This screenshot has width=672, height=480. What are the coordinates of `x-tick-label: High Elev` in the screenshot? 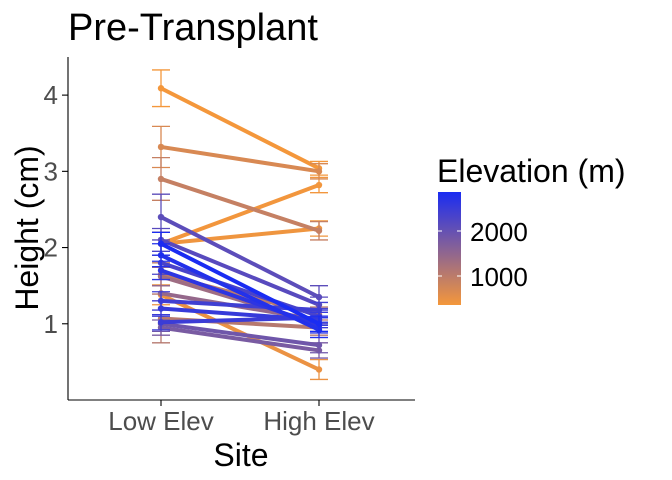 It's located at (318, 421).